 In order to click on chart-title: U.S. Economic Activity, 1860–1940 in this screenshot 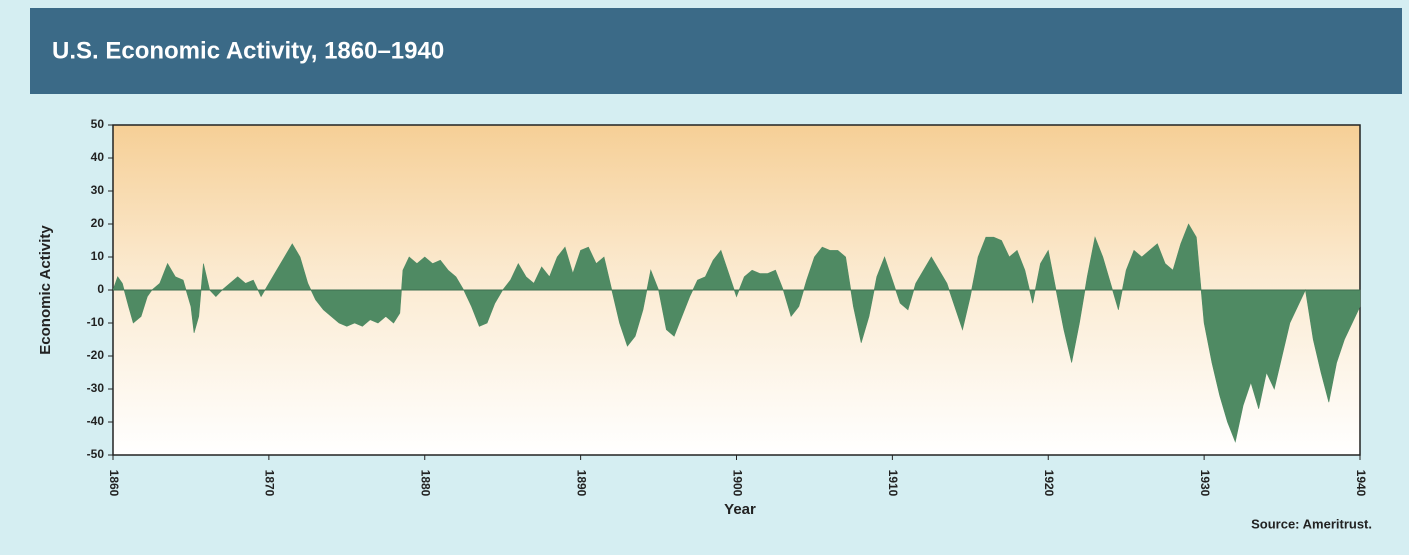, I will do `click(248, 50)`.